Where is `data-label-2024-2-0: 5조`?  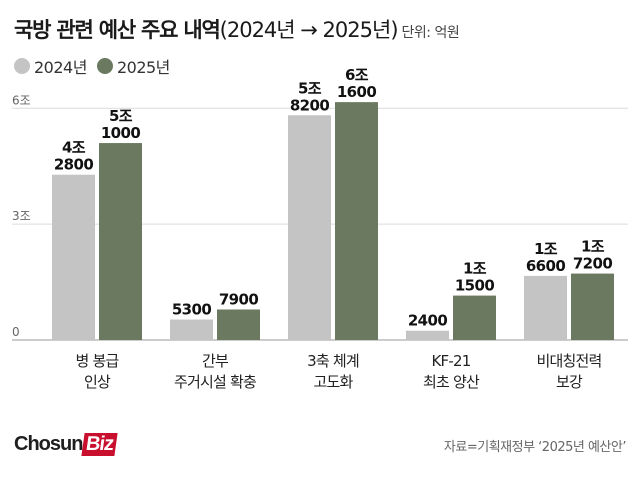
data-label-2024-2-0: 5조 is located at coordinates (310, 88).